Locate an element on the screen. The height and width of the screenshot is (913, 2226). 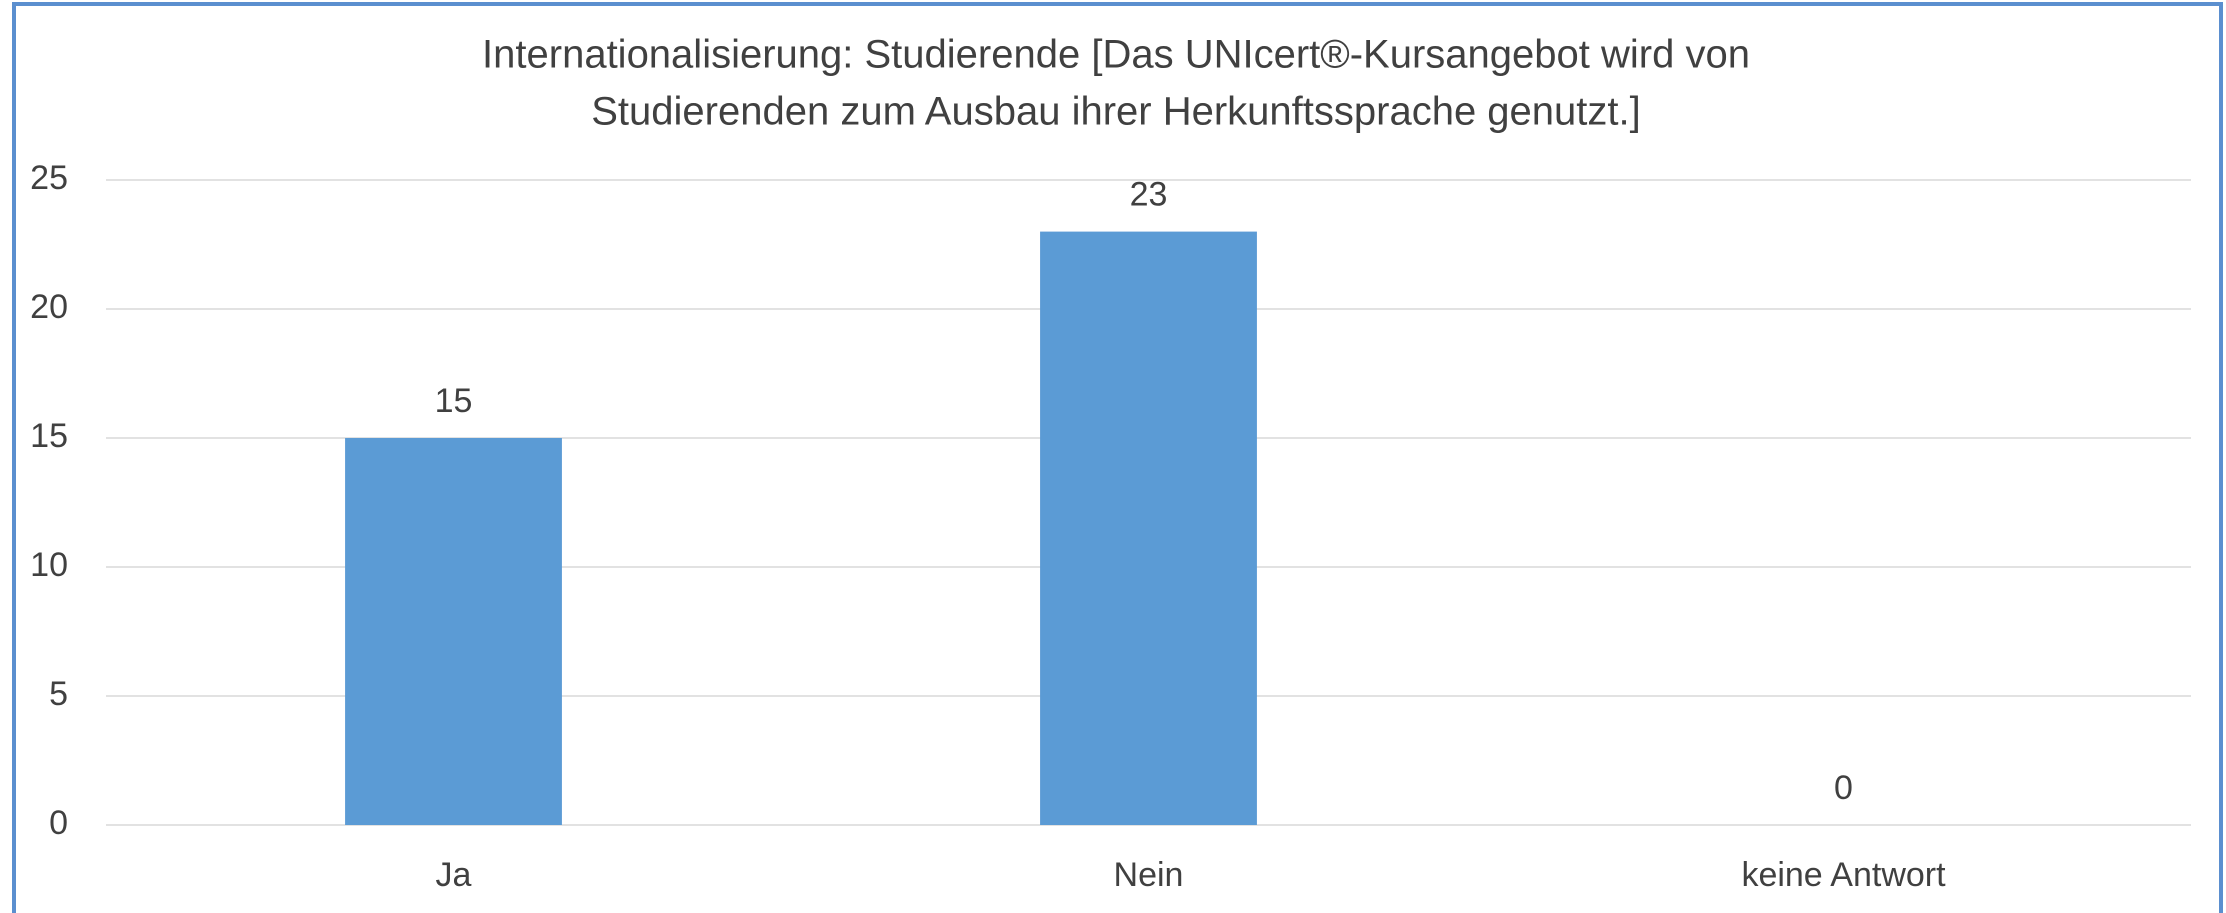
y-tick-label: 10 is located at coordinates (49, 565).